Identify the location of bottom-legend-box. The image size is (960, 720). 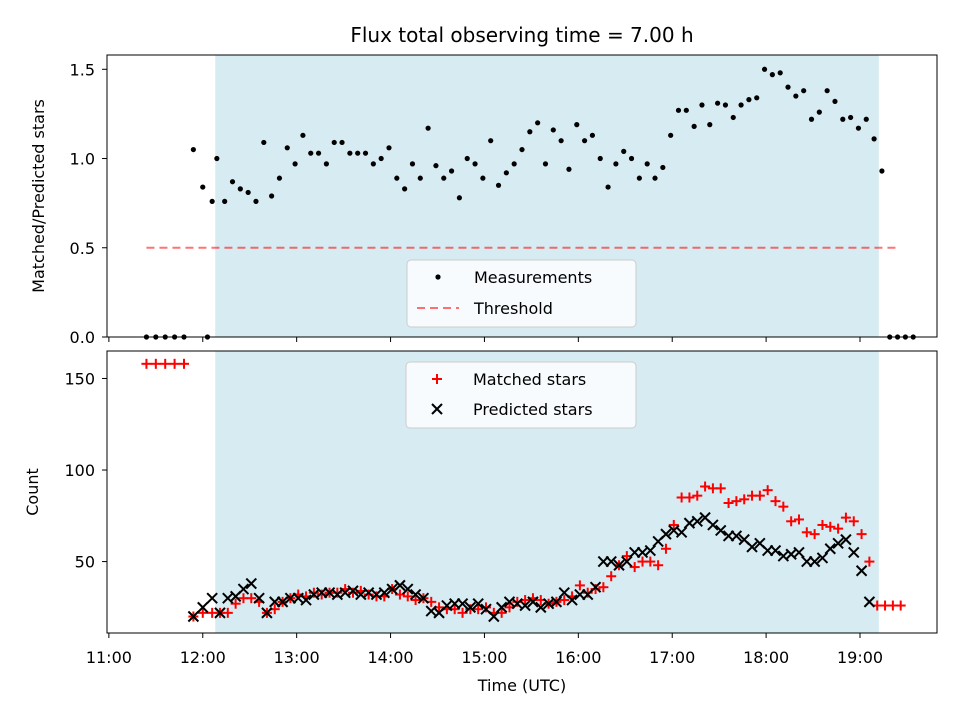
(521, 395).